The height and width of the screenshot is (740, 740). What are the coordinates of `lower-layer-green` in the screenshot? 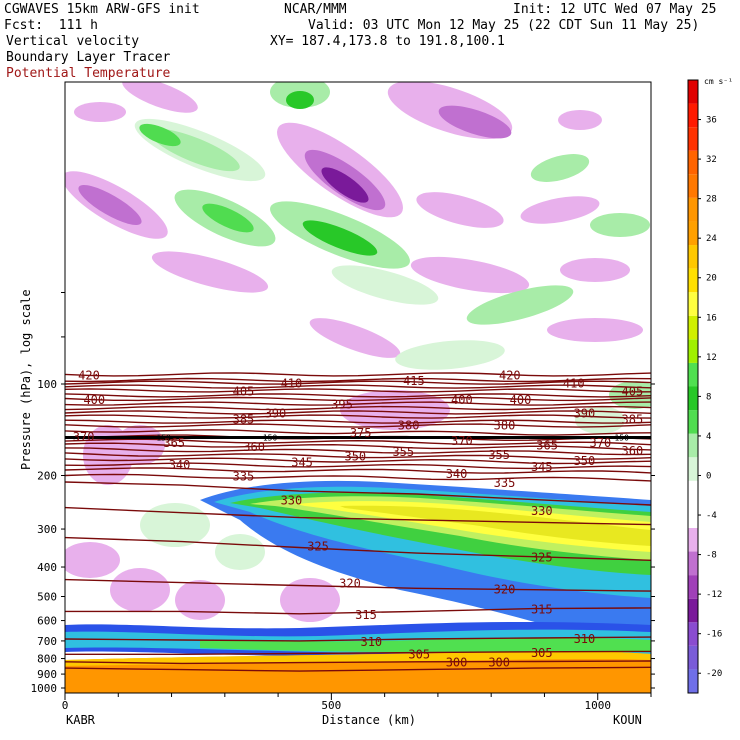 It's located at (425, 644).